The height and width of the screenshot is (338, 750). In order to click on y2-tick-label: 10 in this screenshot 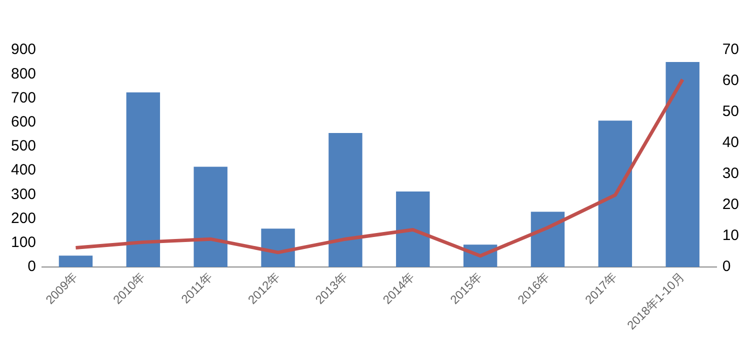, I will do `click(731, 235)`.